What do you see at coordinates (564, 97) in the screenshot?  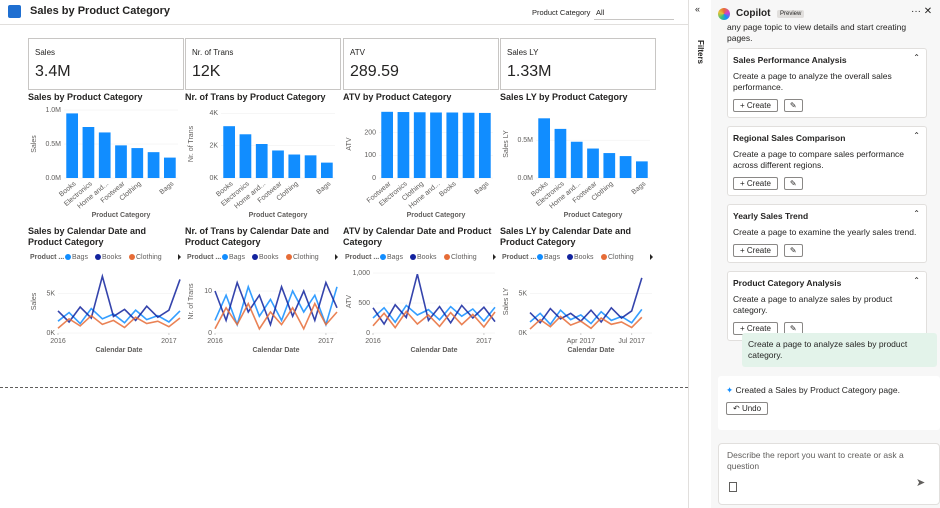 I see `chart-title: Sales LY by Product Category` at bounding box center [564, 97].